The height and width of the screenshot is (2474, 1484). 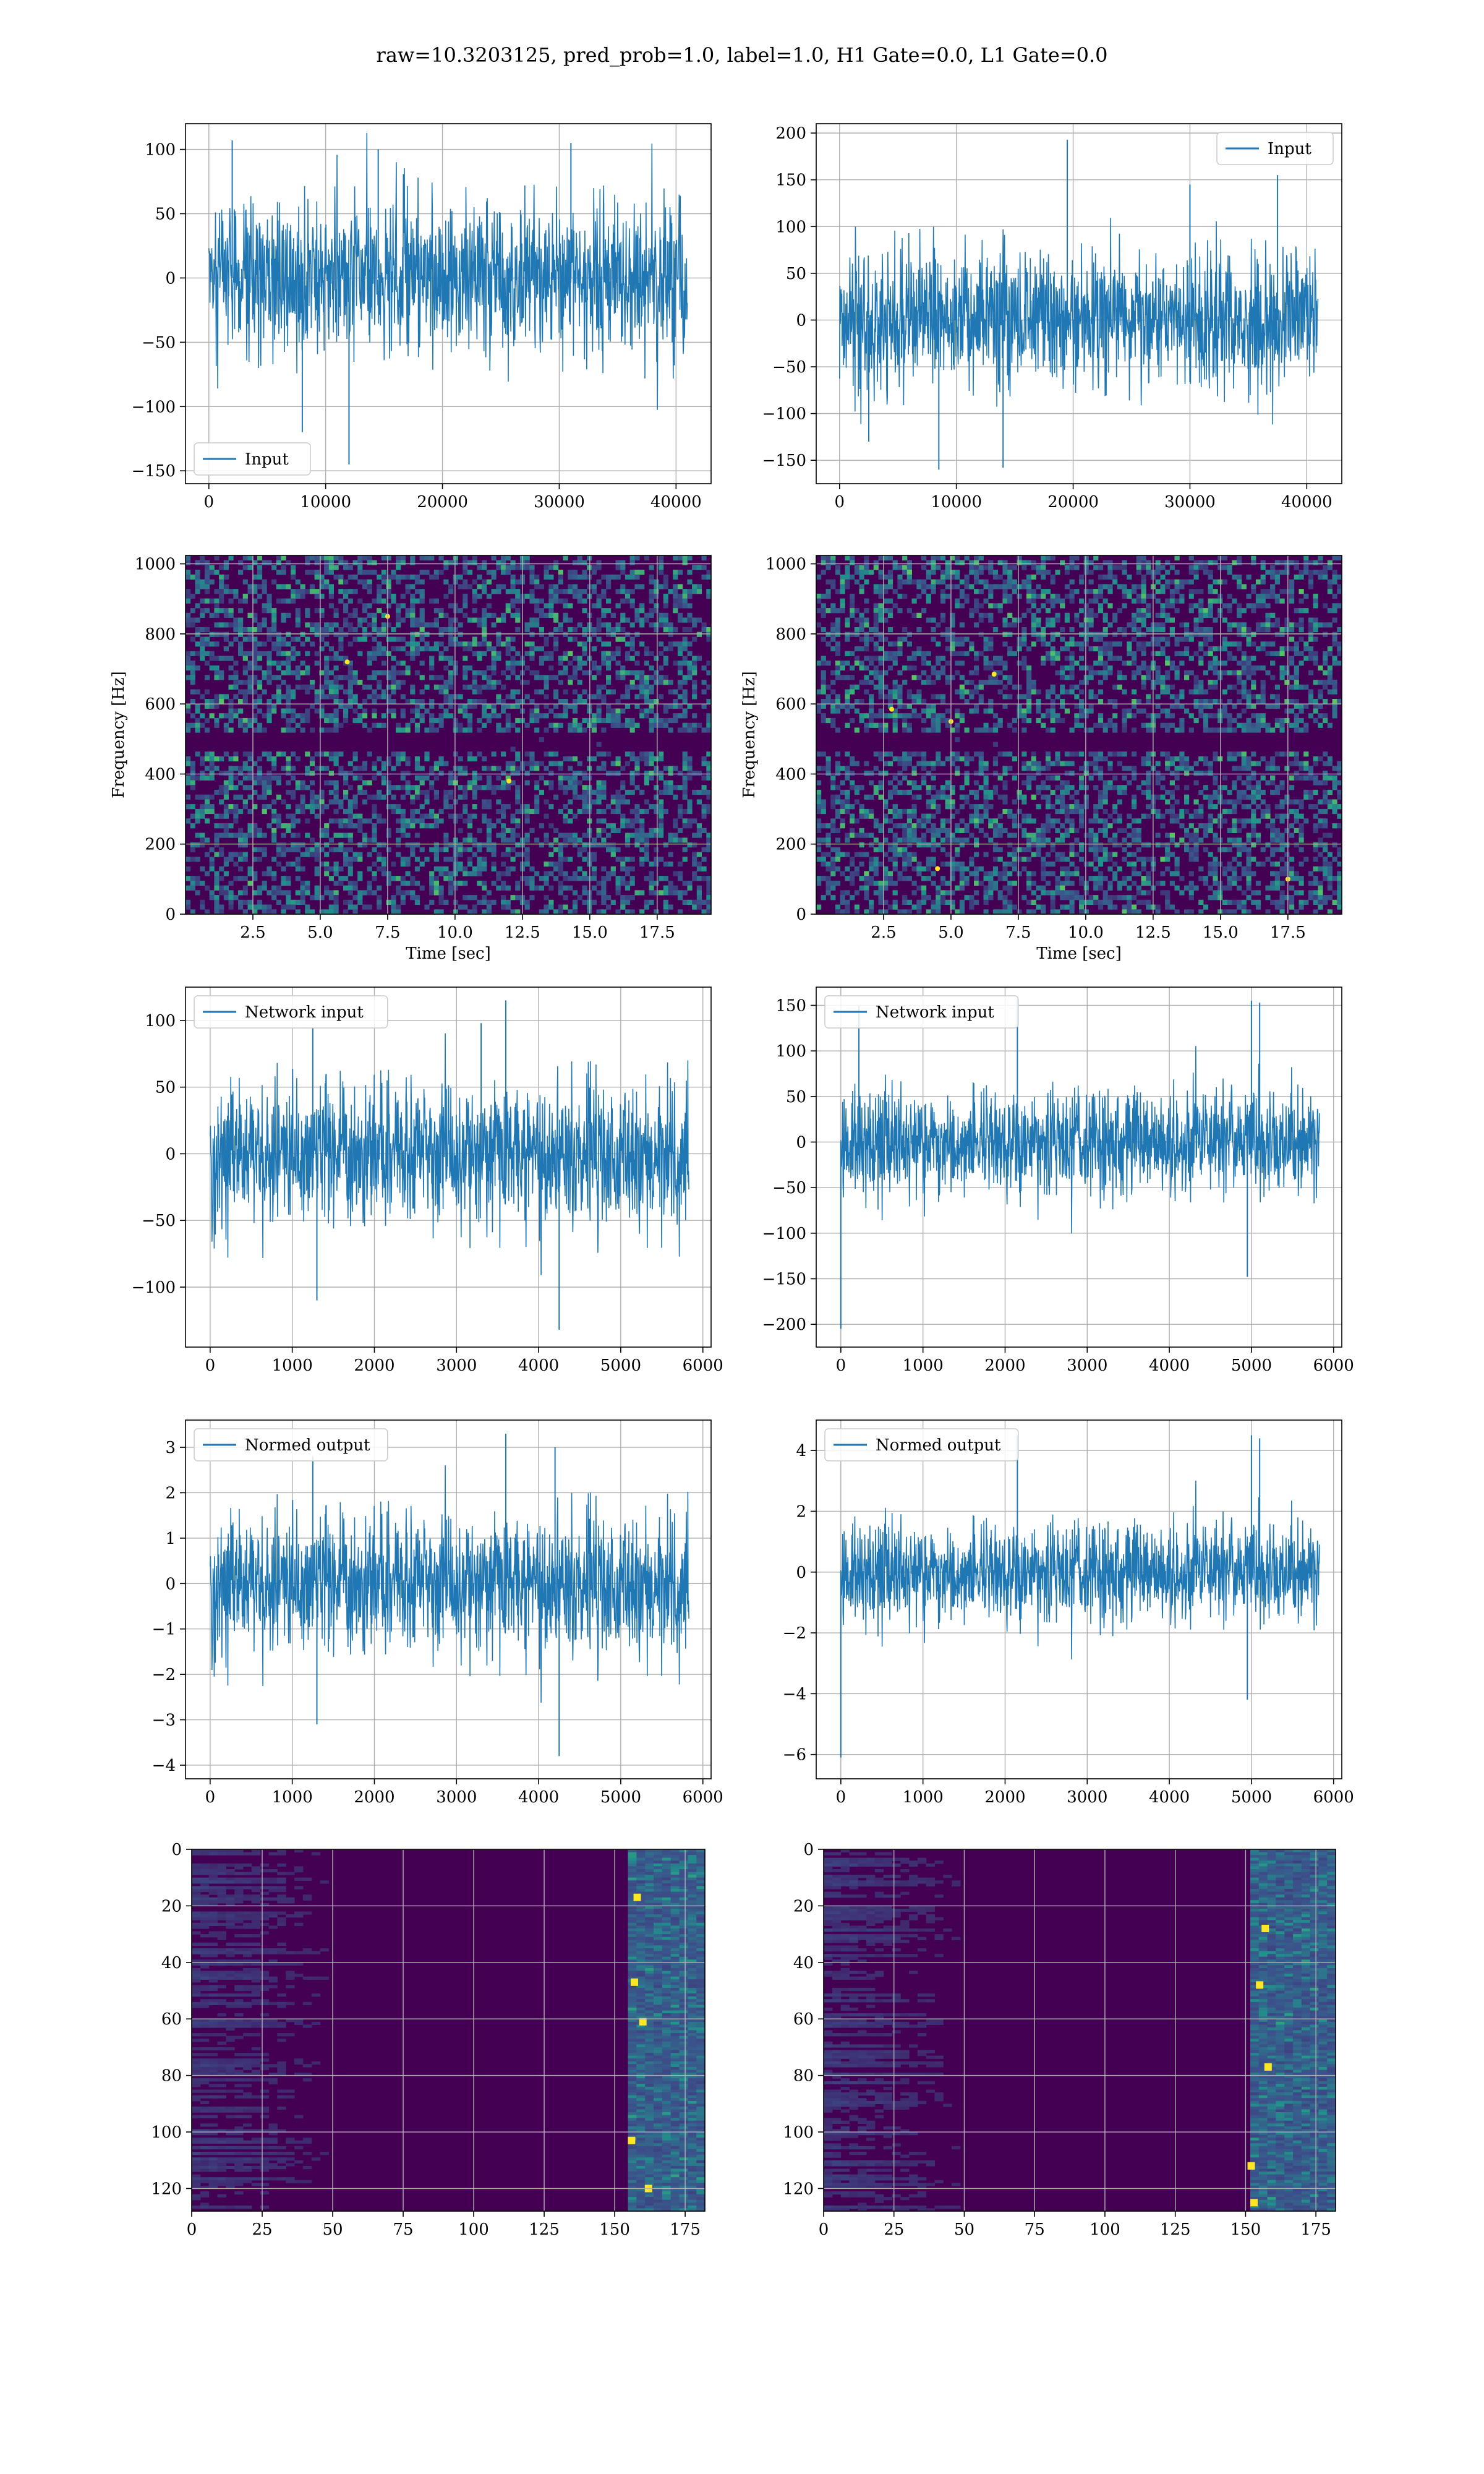 I want to click on l1-normed-output-frame, so click(x=1079, y=1599).